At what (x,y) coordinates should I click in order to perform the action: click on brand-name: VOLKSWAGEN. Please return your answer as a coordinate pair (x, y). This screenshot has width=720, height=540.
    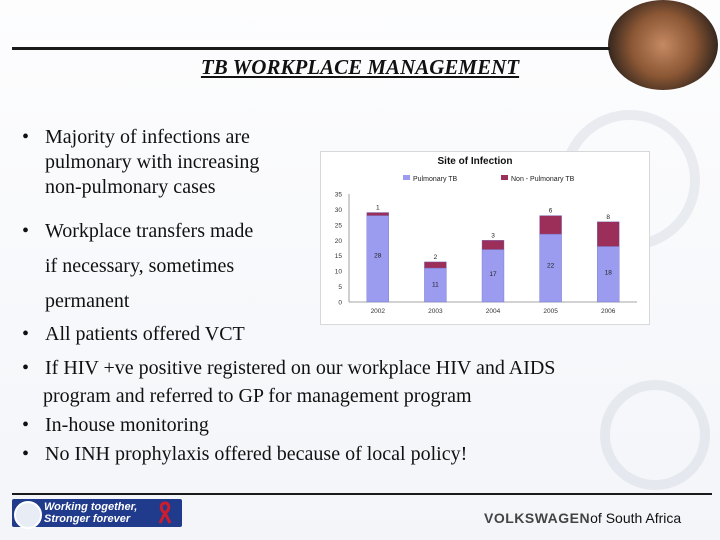
    Looking at the image, I should click on (537, 518).